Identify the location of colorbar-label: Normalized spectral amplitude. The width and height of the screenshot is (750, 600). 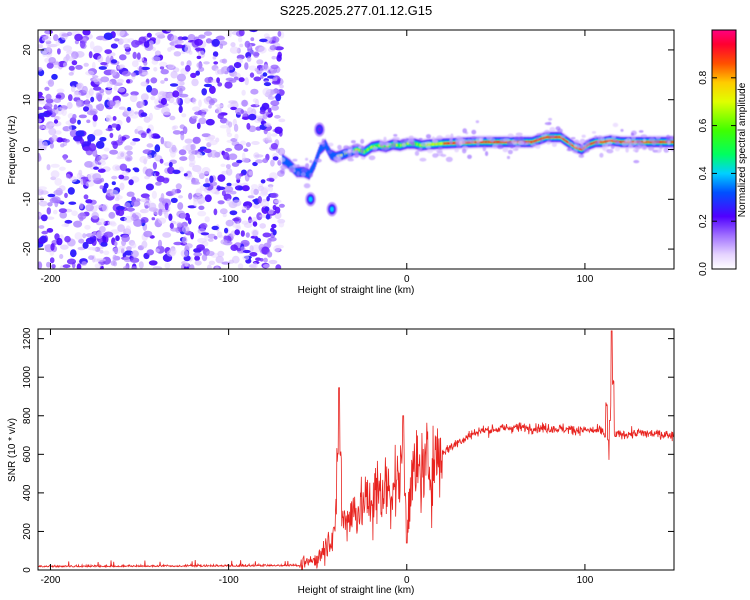
(742, 149).